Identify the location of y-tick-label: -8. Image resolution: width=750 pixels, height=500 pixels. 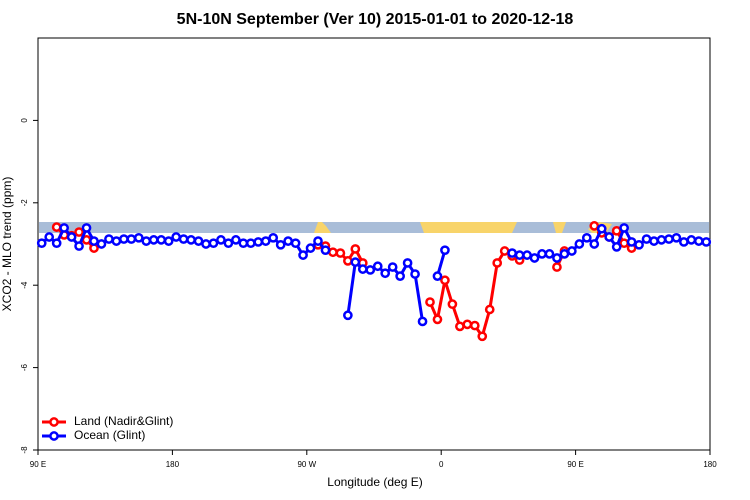
(24, 450).